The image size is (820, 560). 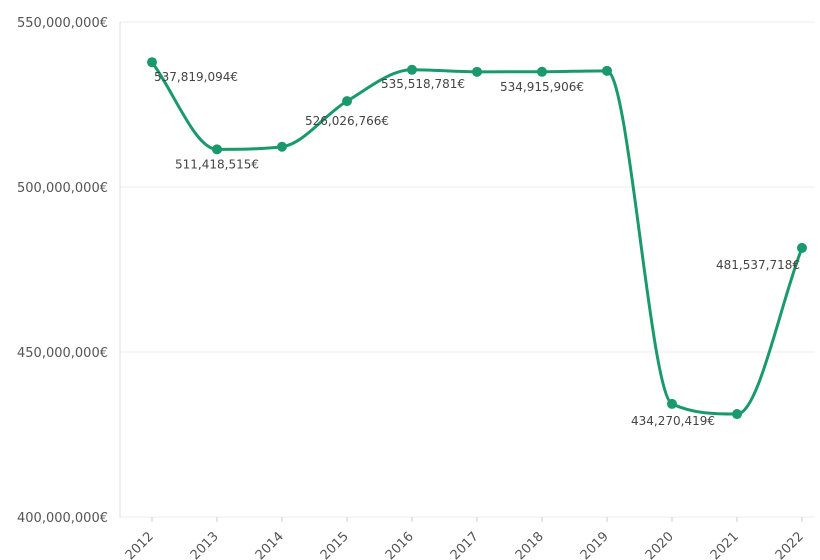 I want to click on x-tick-label: 2022, so click(x=790, y=544).